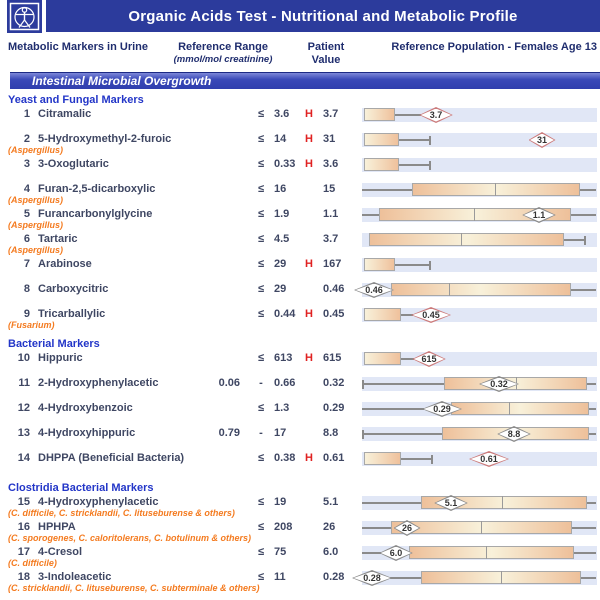 Image resolution: width=600 pixels, height=600 pixels. I want to click on marker-subtitle: (Aspergillus), so click(36, 150).